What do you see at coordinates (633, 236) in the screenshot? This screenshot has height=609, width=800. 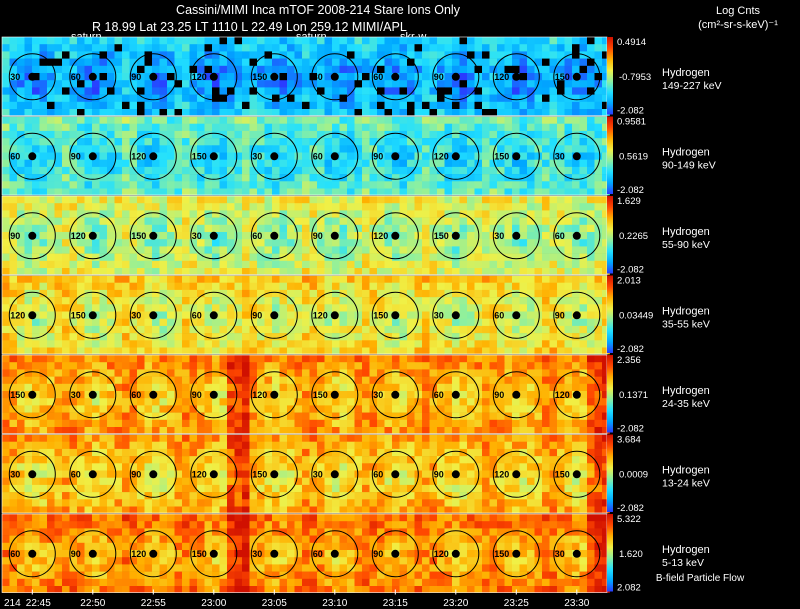 I see `colorbar-mid: 0.2265` at bounding box center [633, 236].